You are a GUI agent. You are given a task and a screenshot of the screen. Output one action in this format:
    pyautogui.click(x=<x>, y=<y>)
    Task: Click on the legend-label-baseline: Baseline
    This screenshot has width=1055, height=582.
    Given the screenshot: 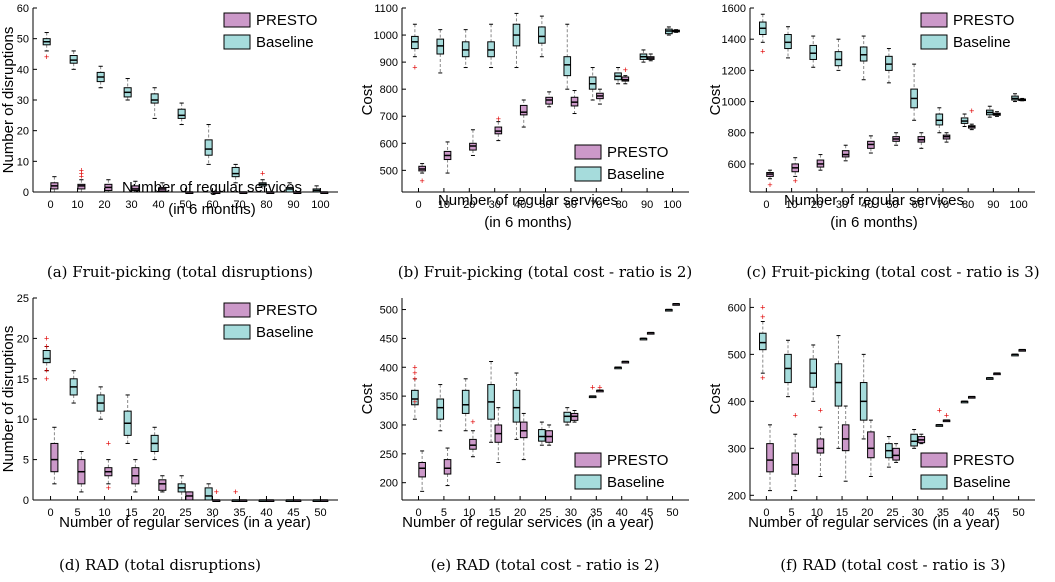 What is the action you would take?
    pyautogui.click(x=982, y=482)
    